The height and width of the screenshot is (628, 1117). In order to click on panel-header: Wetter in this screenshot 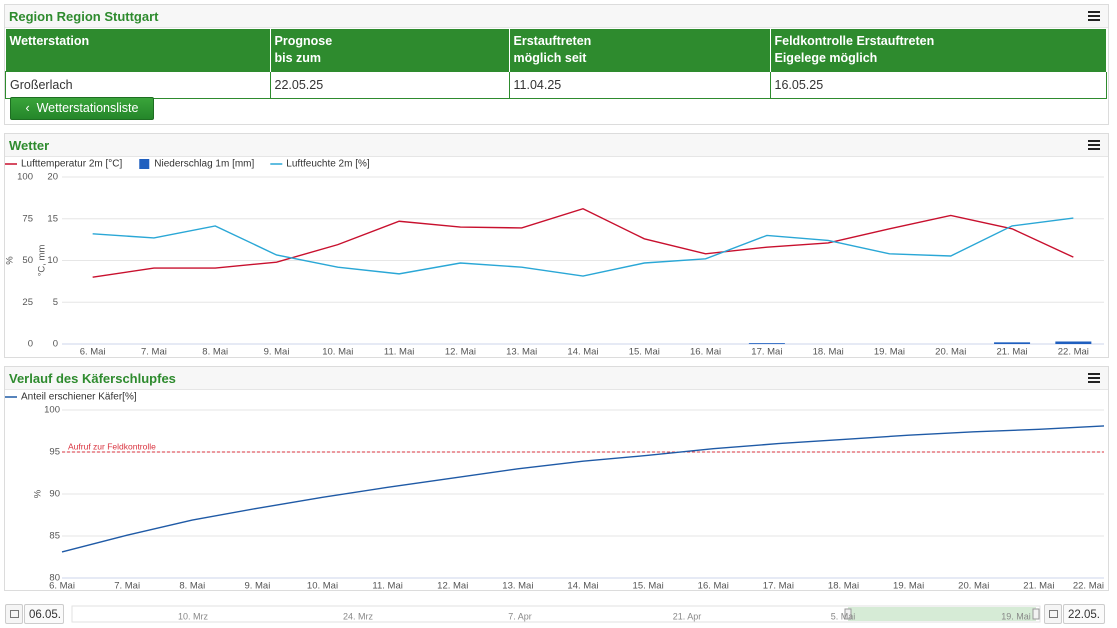, I will do `click(556, 145)`.